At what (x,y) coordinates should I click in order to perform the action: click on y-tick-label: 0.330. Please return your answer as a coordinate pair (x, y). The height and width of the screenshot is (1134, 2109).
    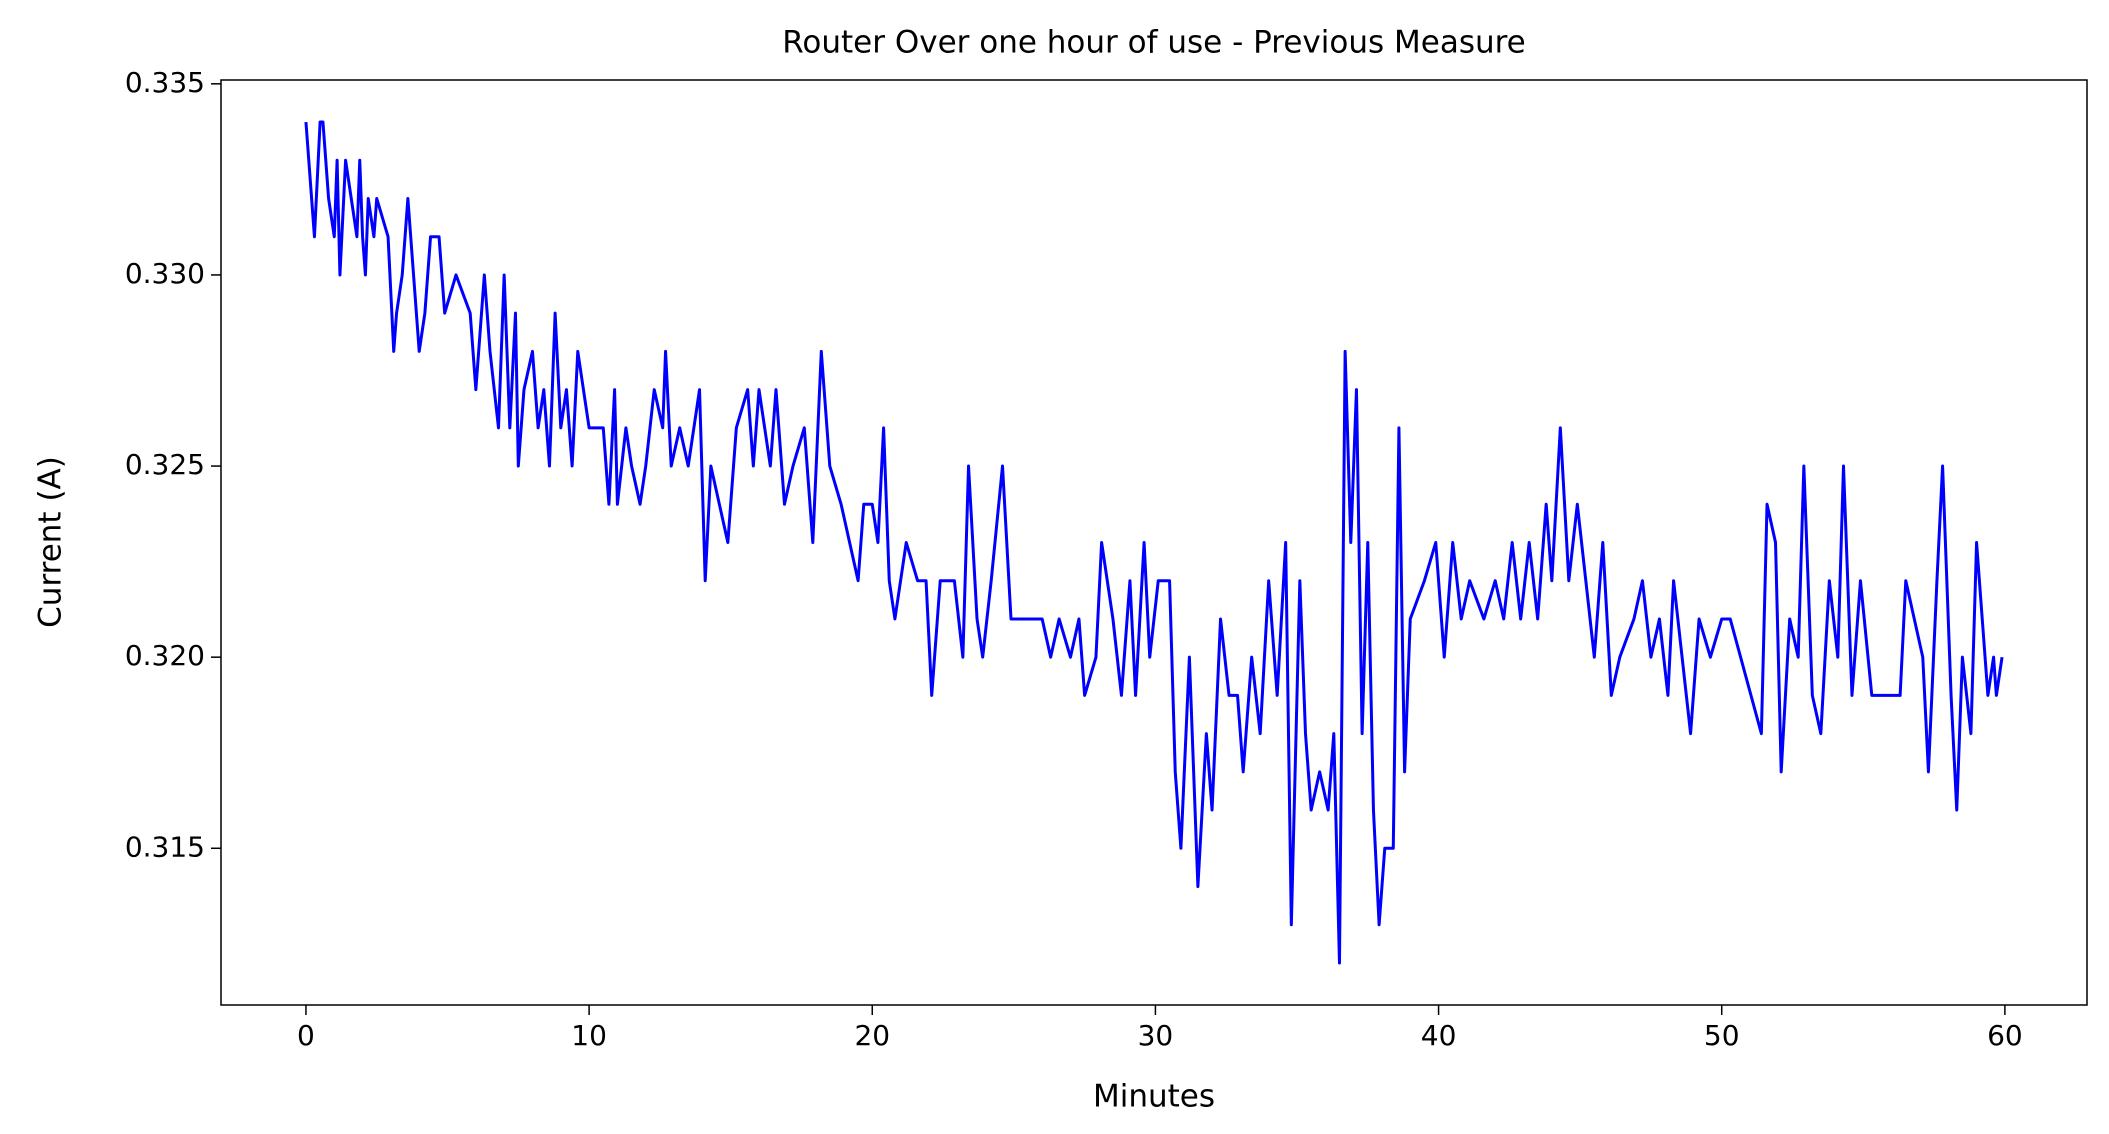
    Looking at the image, I should click on (165, 273).